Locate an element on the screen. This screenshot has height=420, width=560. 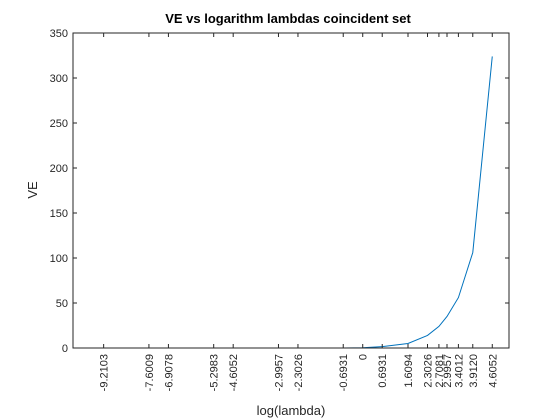
x-tick-label: -5.2983 is located at coordinates (215, 372).